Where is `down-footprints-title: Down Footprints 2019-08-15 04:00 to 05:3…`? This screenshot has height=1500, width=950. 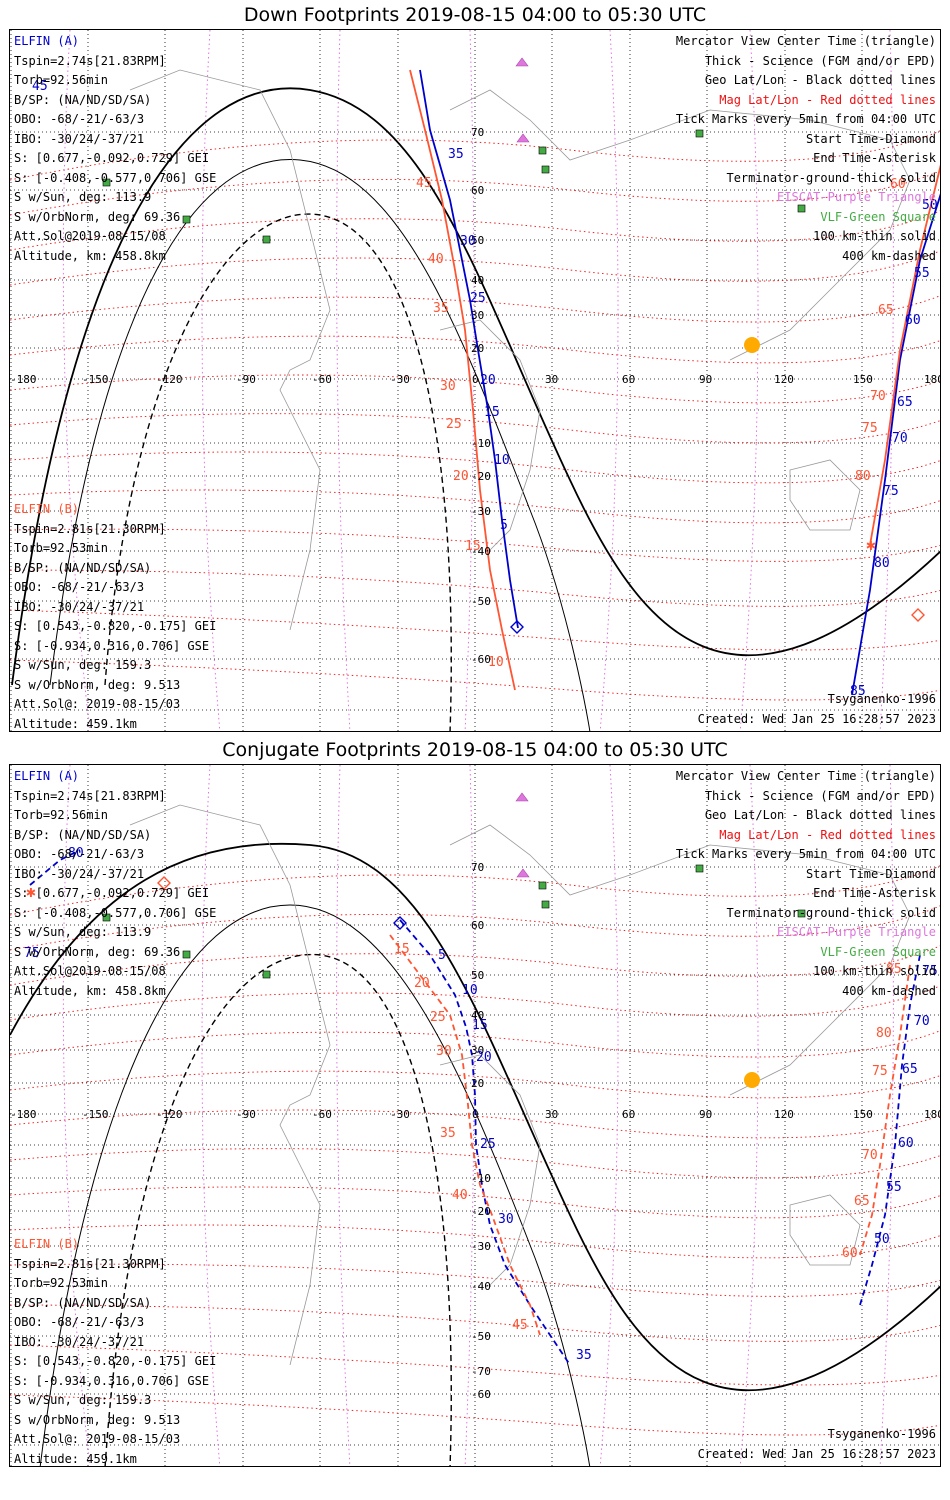 down-footprints-title: Down Footprints 2019-08-15 04:00 to 05:3… is located at coordinates (475, 15).